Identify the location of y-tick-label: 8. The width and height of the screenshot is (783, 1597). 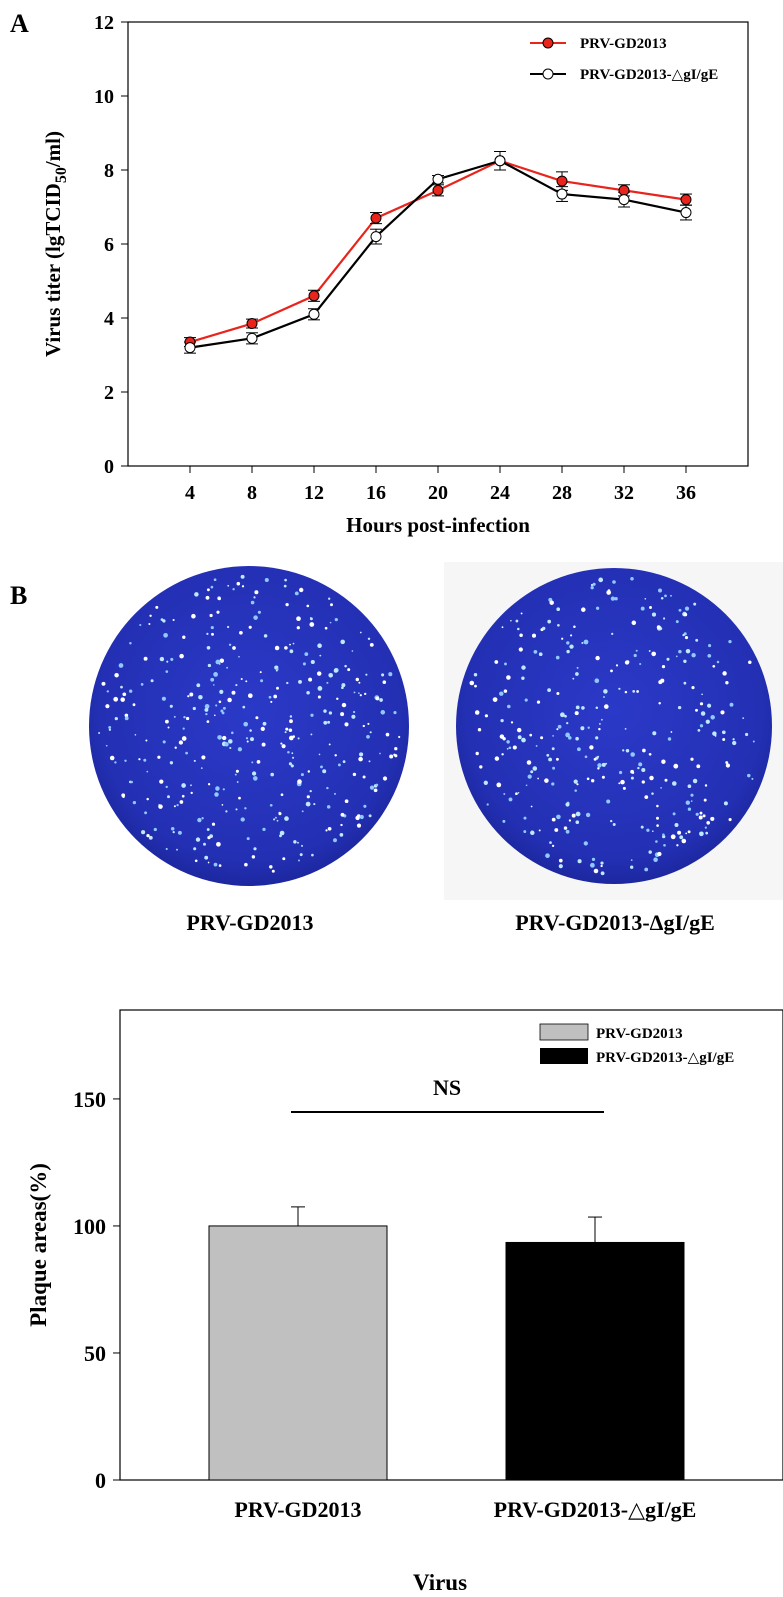
(109, 171).